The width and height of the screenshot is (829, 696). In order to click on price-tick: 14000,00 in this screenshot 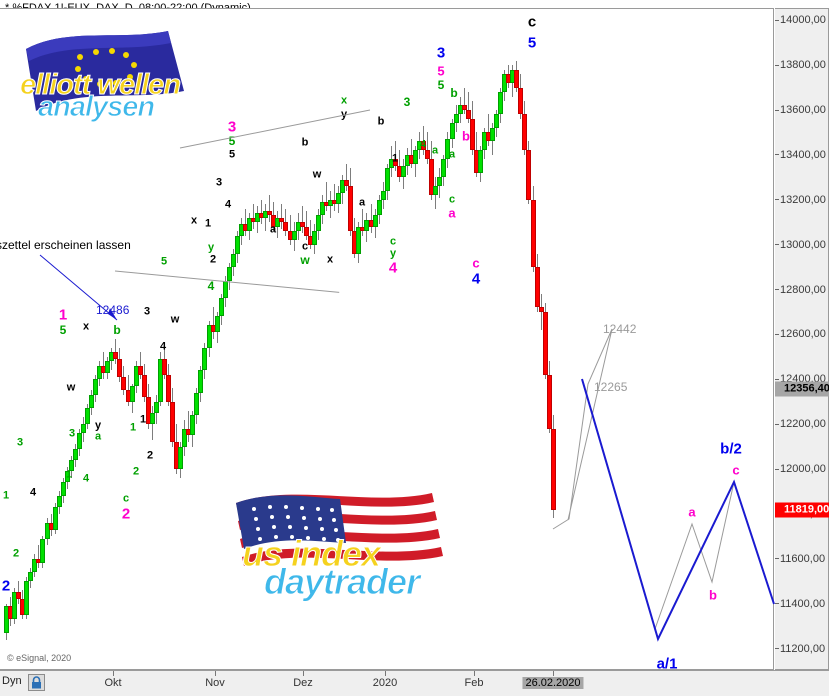, I will do `click(800, 20)`.